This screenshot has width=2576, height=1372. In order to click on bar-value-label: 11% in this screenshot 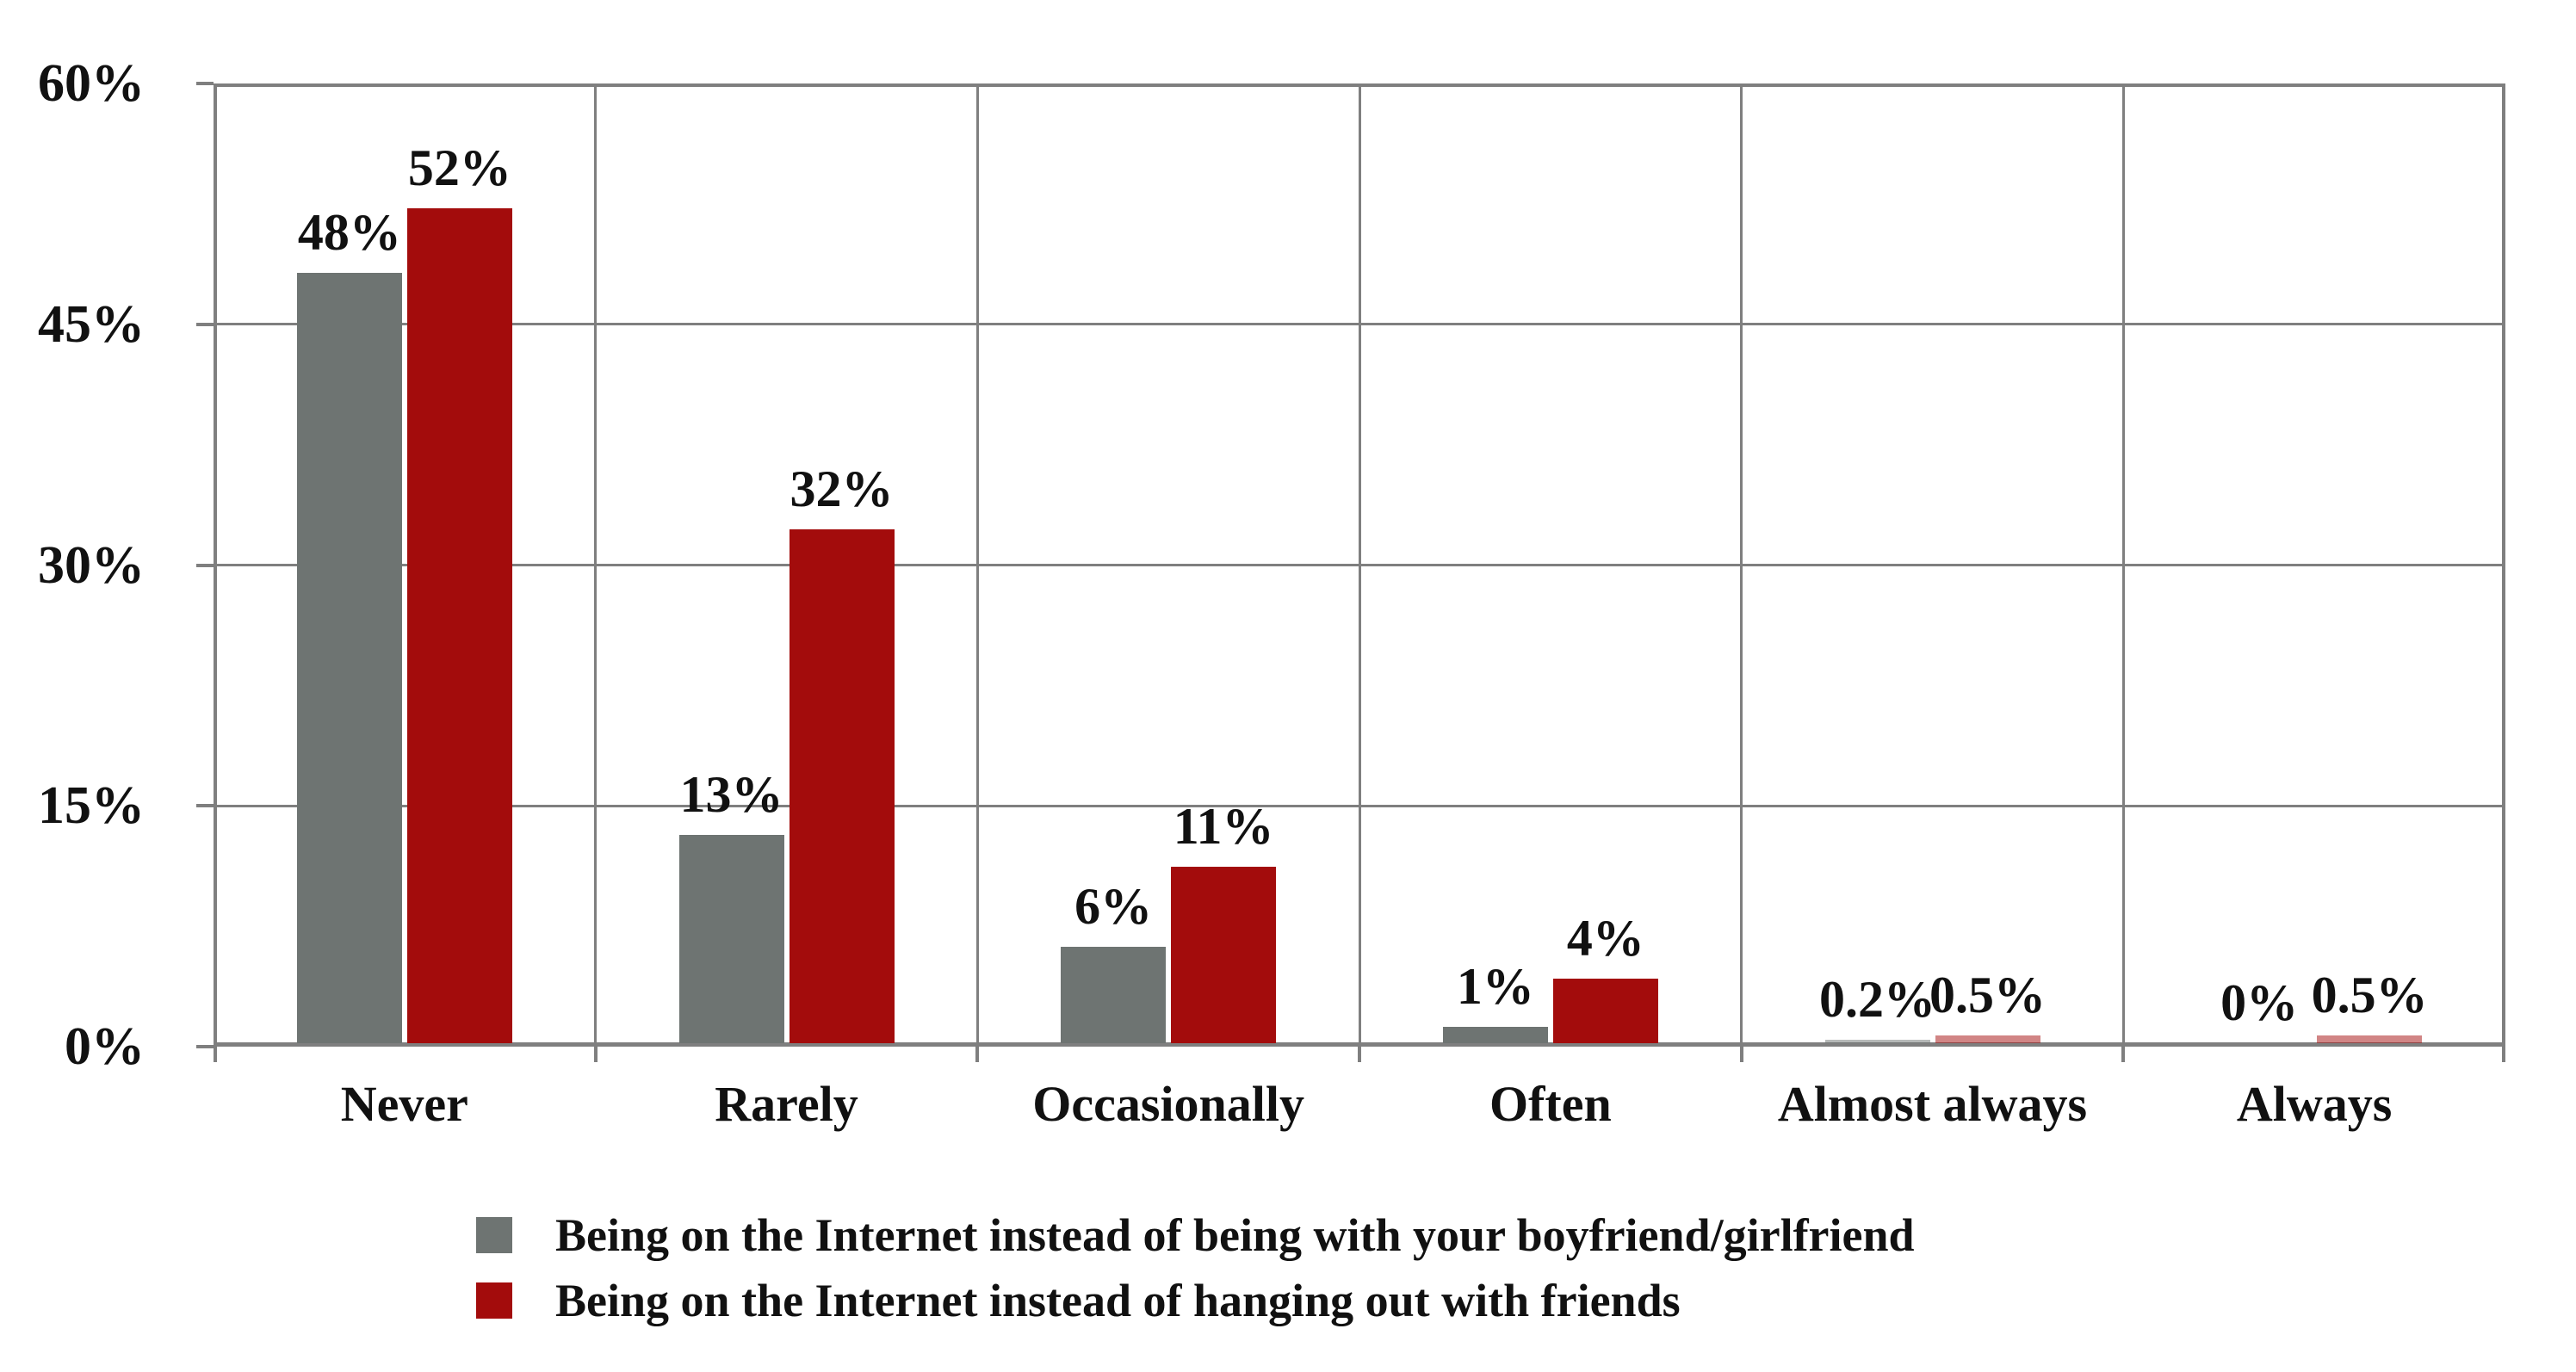, I will do `click(1223, 826)`.